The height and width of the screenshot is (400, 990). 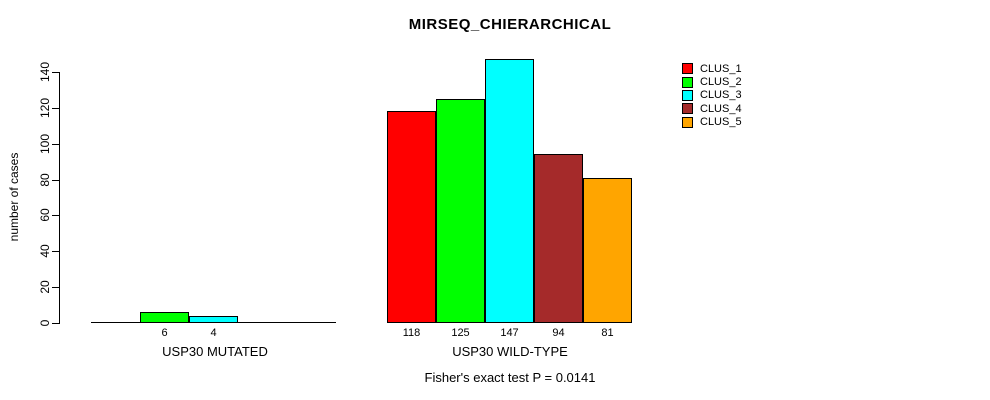 I want to click on y-tick-label: 40, so click(x=45, y=251).